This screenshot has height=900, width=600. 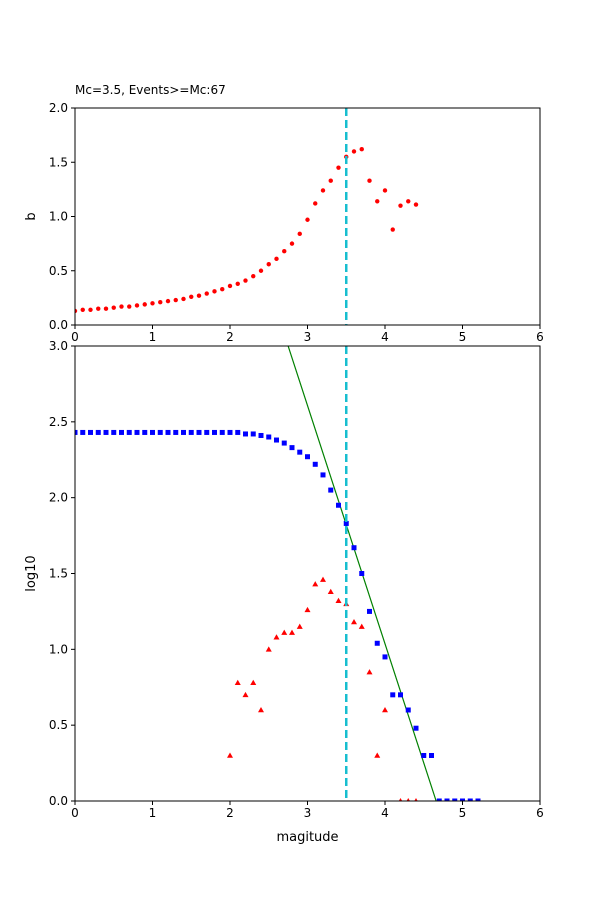 I want to click on y-axis-label: log10, so click(x=31, y=573).